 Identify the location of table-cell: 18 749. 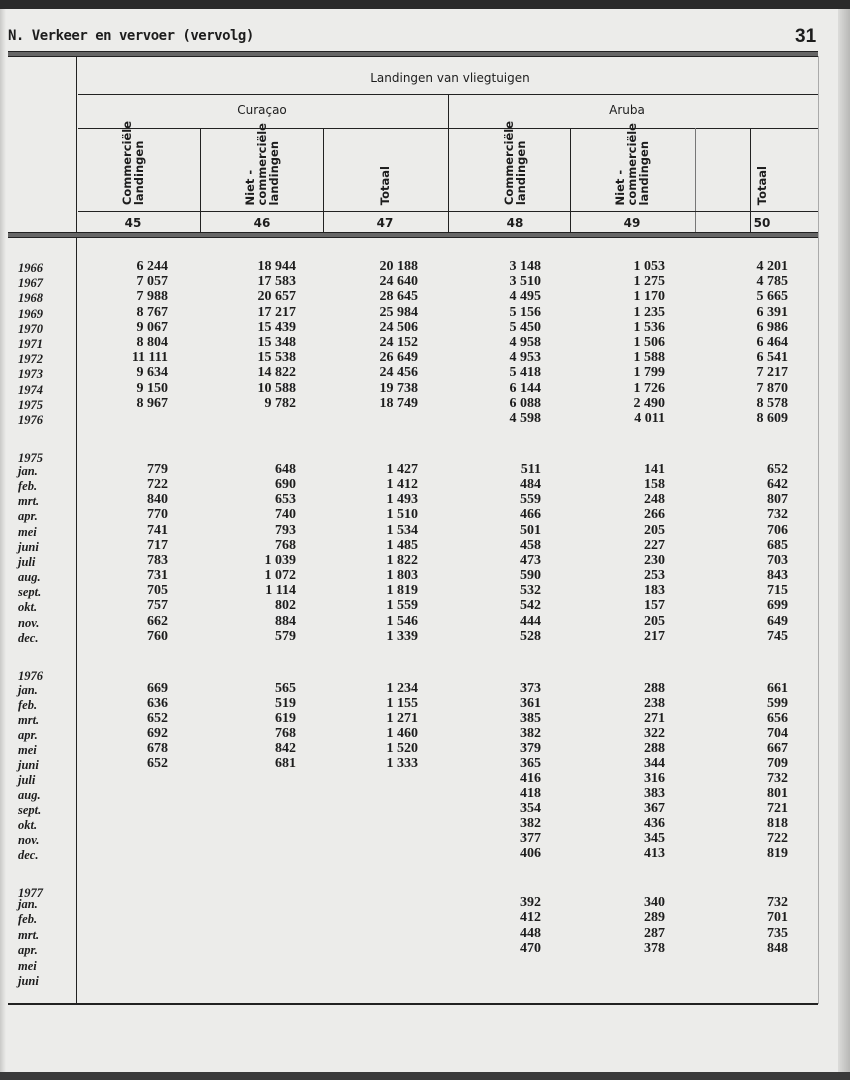
(399, 403).